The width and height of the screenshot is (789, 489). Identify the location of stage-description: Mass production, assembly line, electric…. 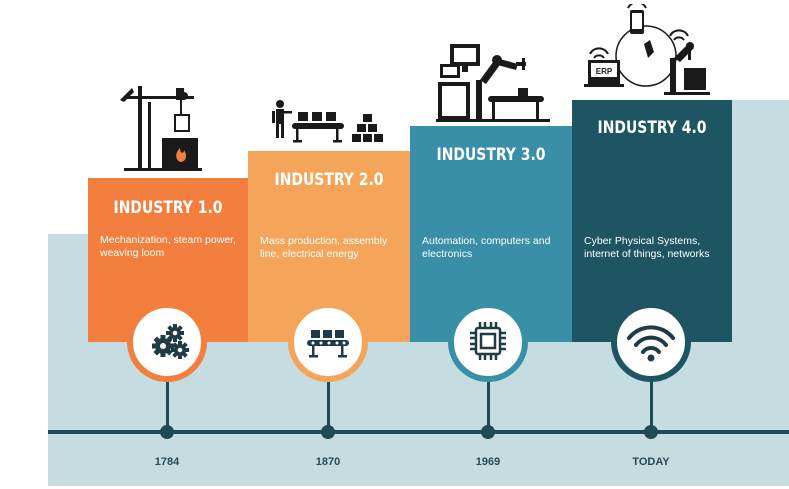
(324, 247).